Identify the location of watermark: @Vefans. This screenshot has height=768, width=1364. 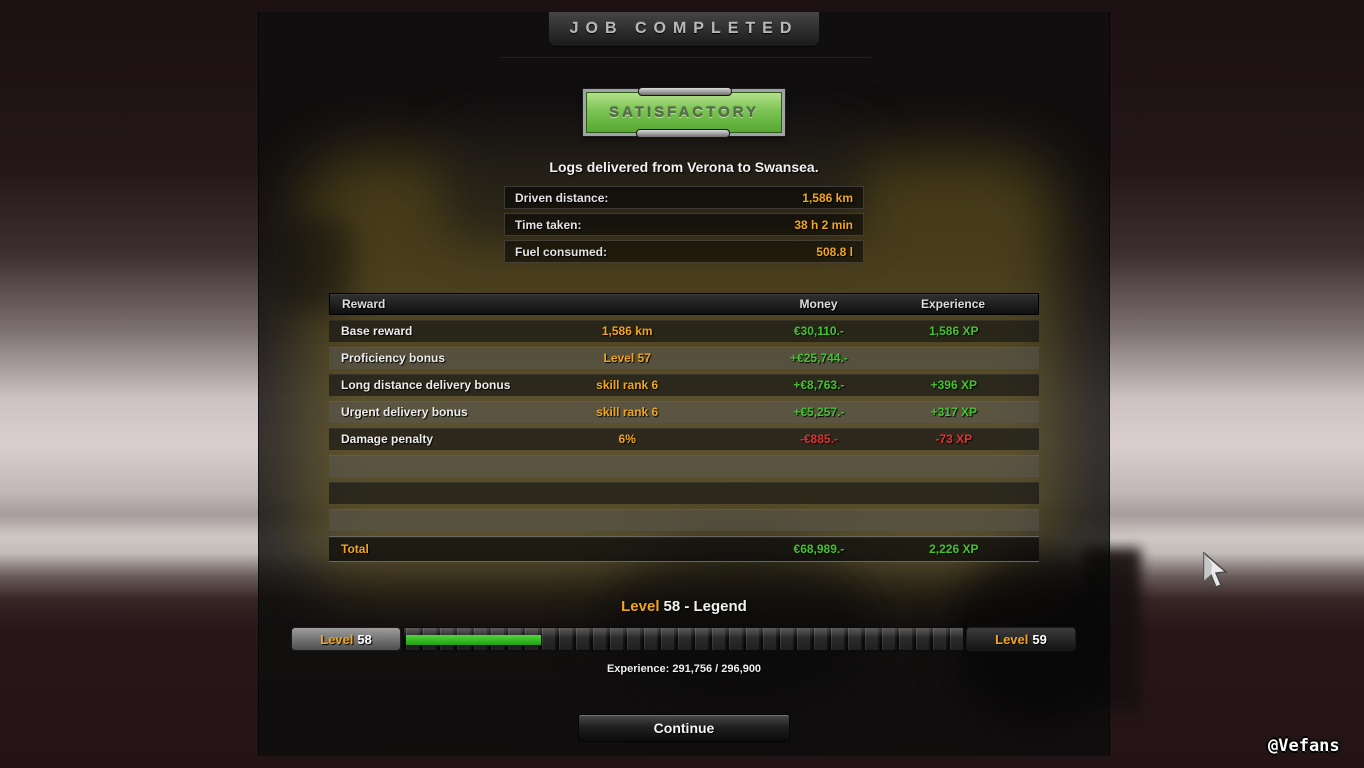
(1304, 746).